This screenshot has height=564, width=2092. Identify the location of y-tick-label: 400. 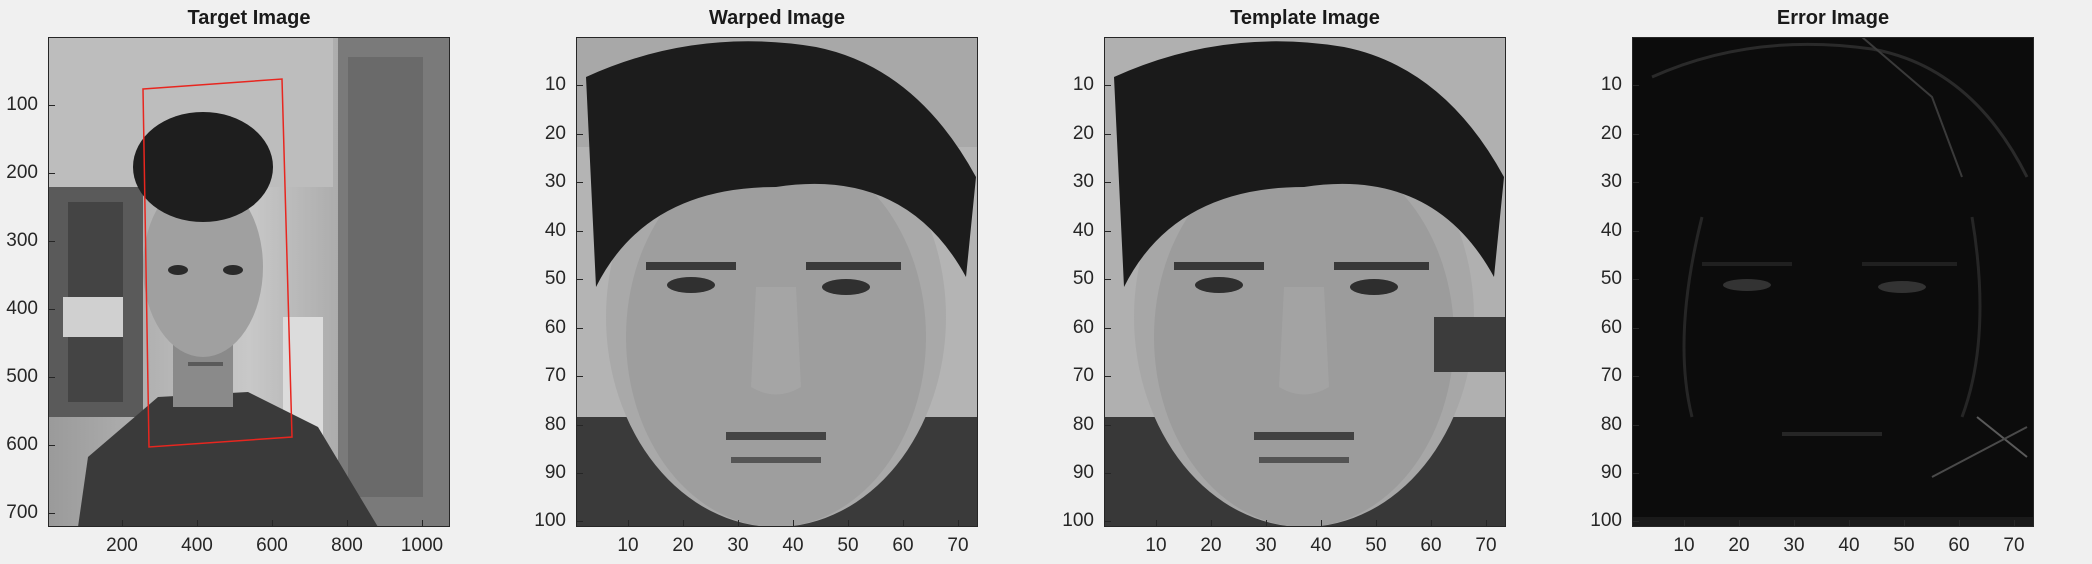
(22, 308).